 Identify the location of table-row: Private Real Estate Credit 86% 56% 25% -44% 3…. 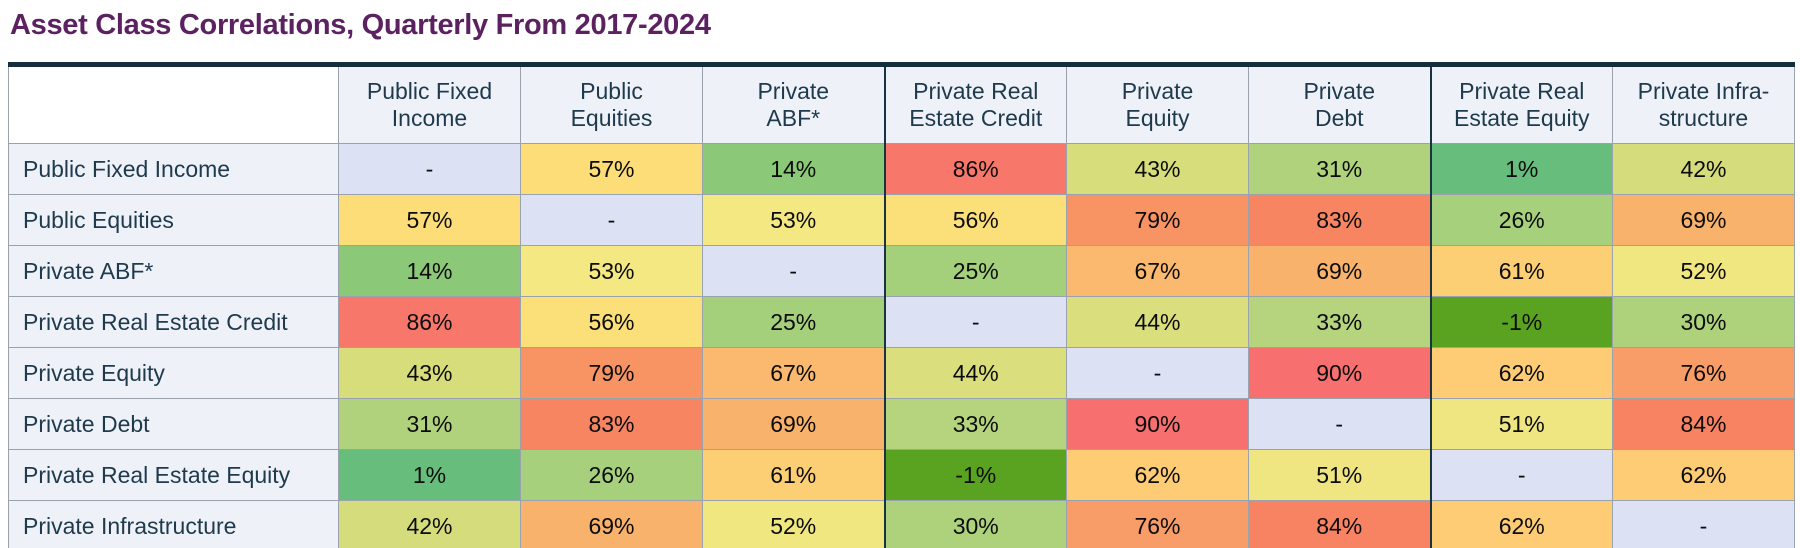
(901, 322).